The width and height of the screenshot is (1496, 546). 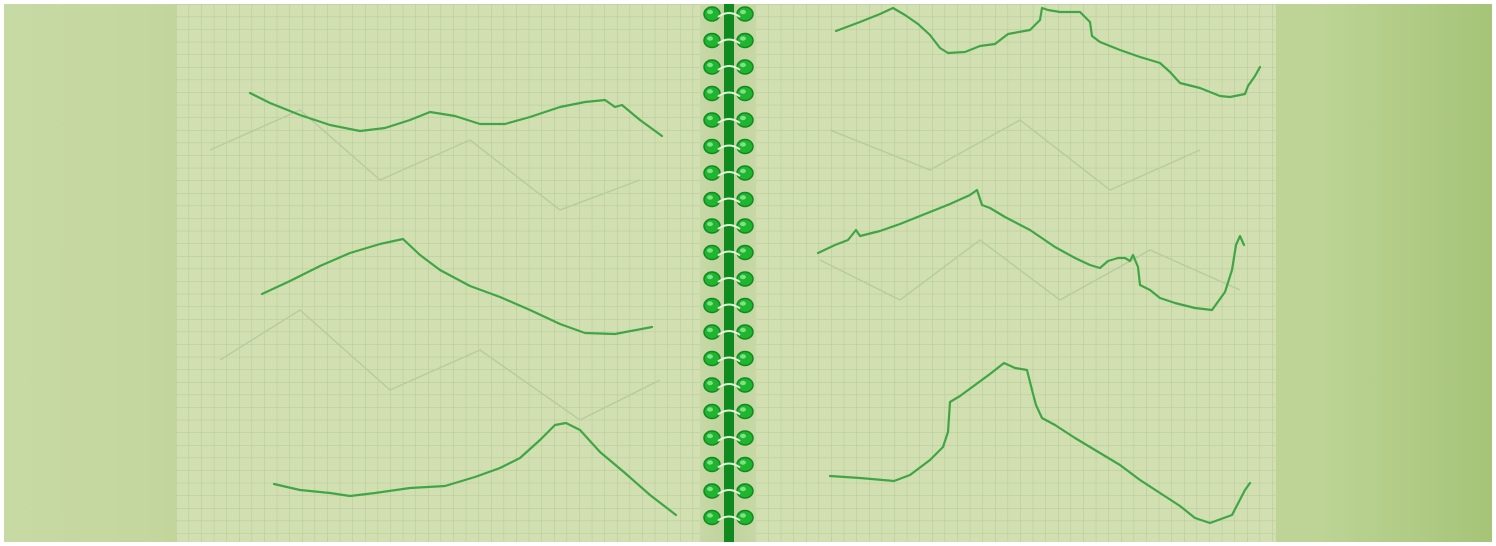 I want to click on spiral-binding-icon, so click(x=728, y=273).